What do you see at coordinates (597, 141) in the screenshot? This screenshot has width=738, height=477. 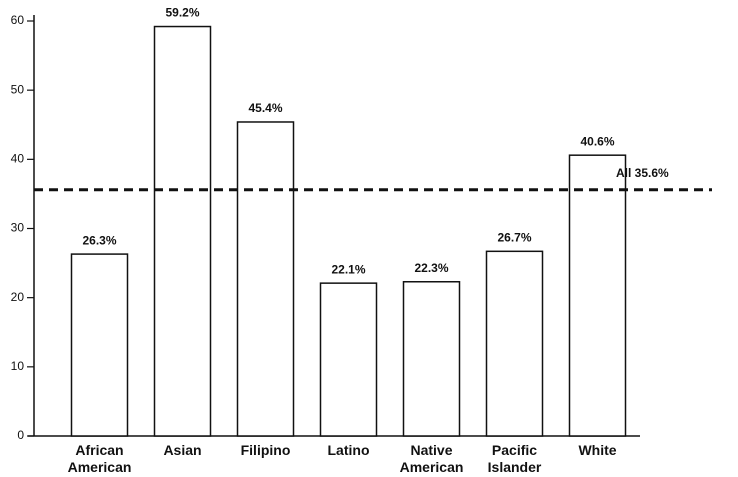 I see `value-label: 40.6%` at bounding box center [597, 141].